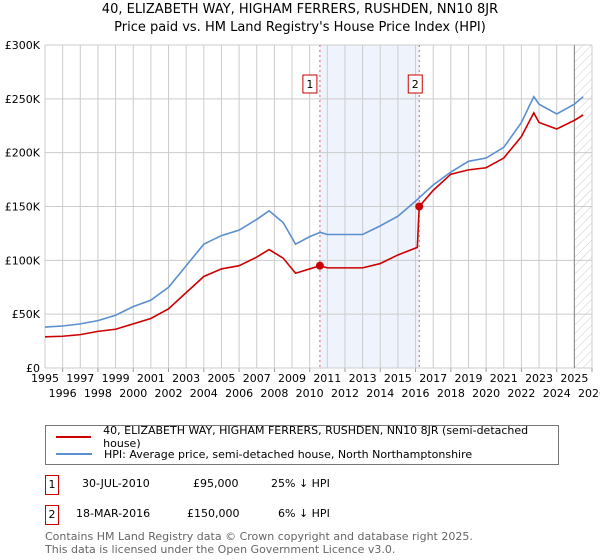 This screenshot has width=600, height=560. I want to click on x-tick-label: 1997, so click(80, 378).